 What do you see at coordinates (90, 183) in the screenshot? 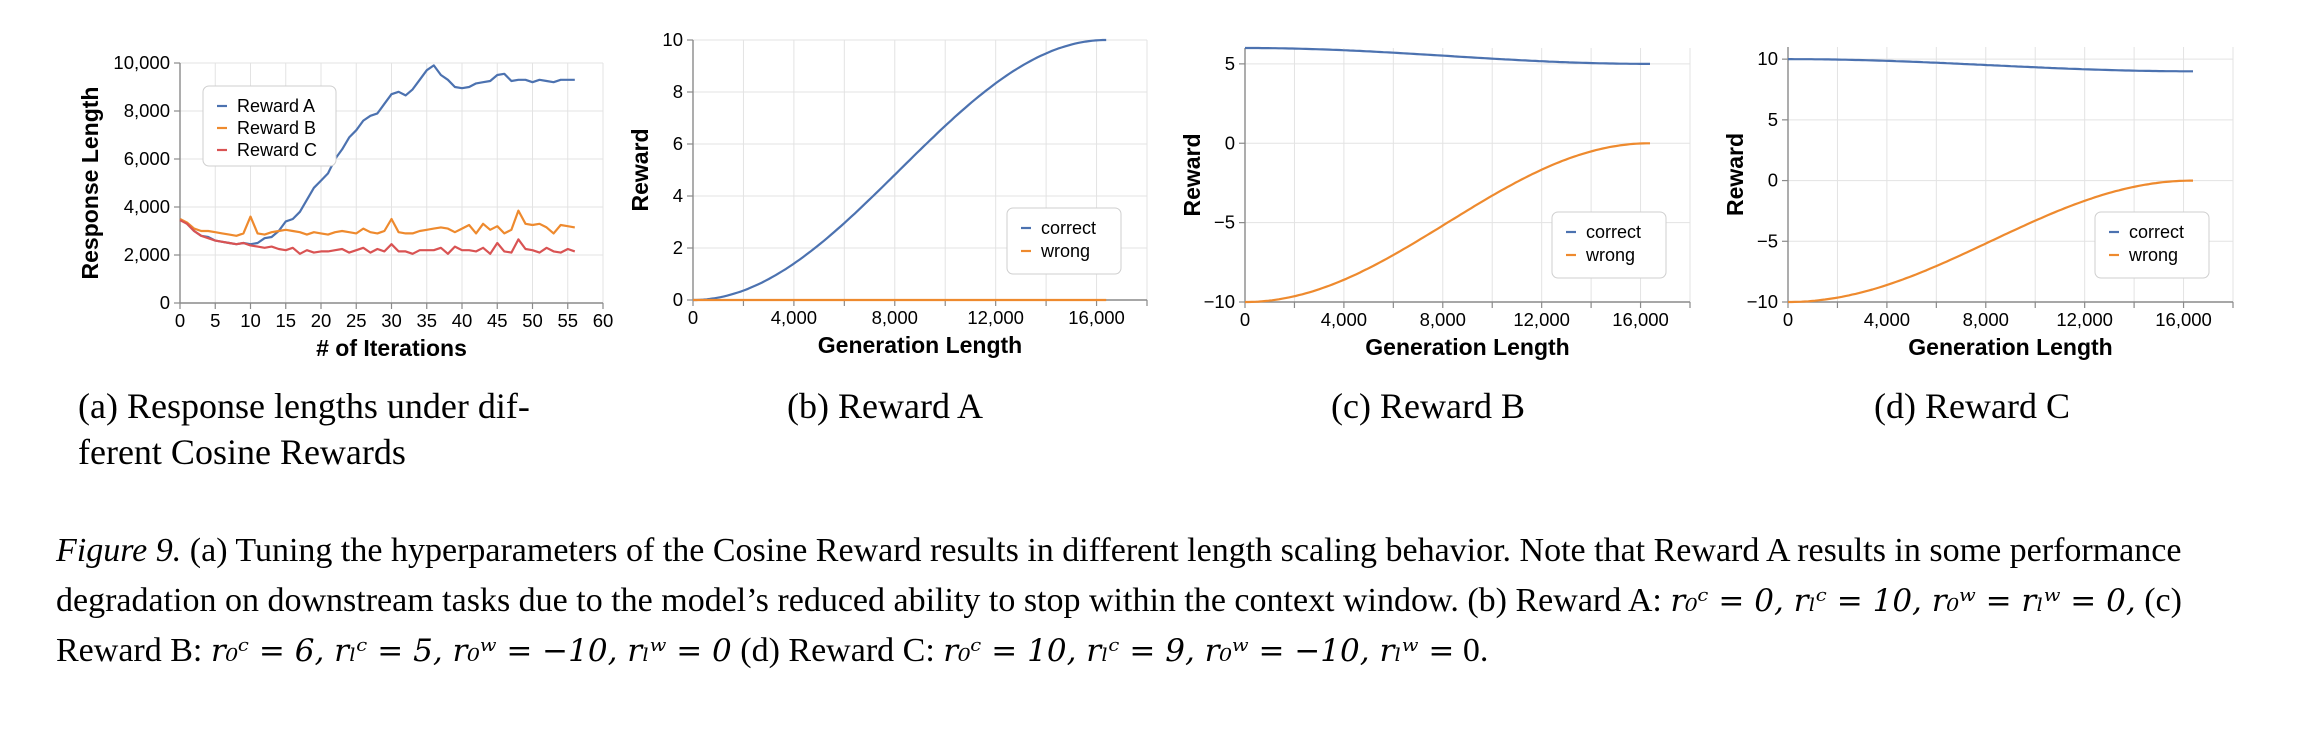
I see `y-axis-title: Response Length` at bounding box center [90, 183].